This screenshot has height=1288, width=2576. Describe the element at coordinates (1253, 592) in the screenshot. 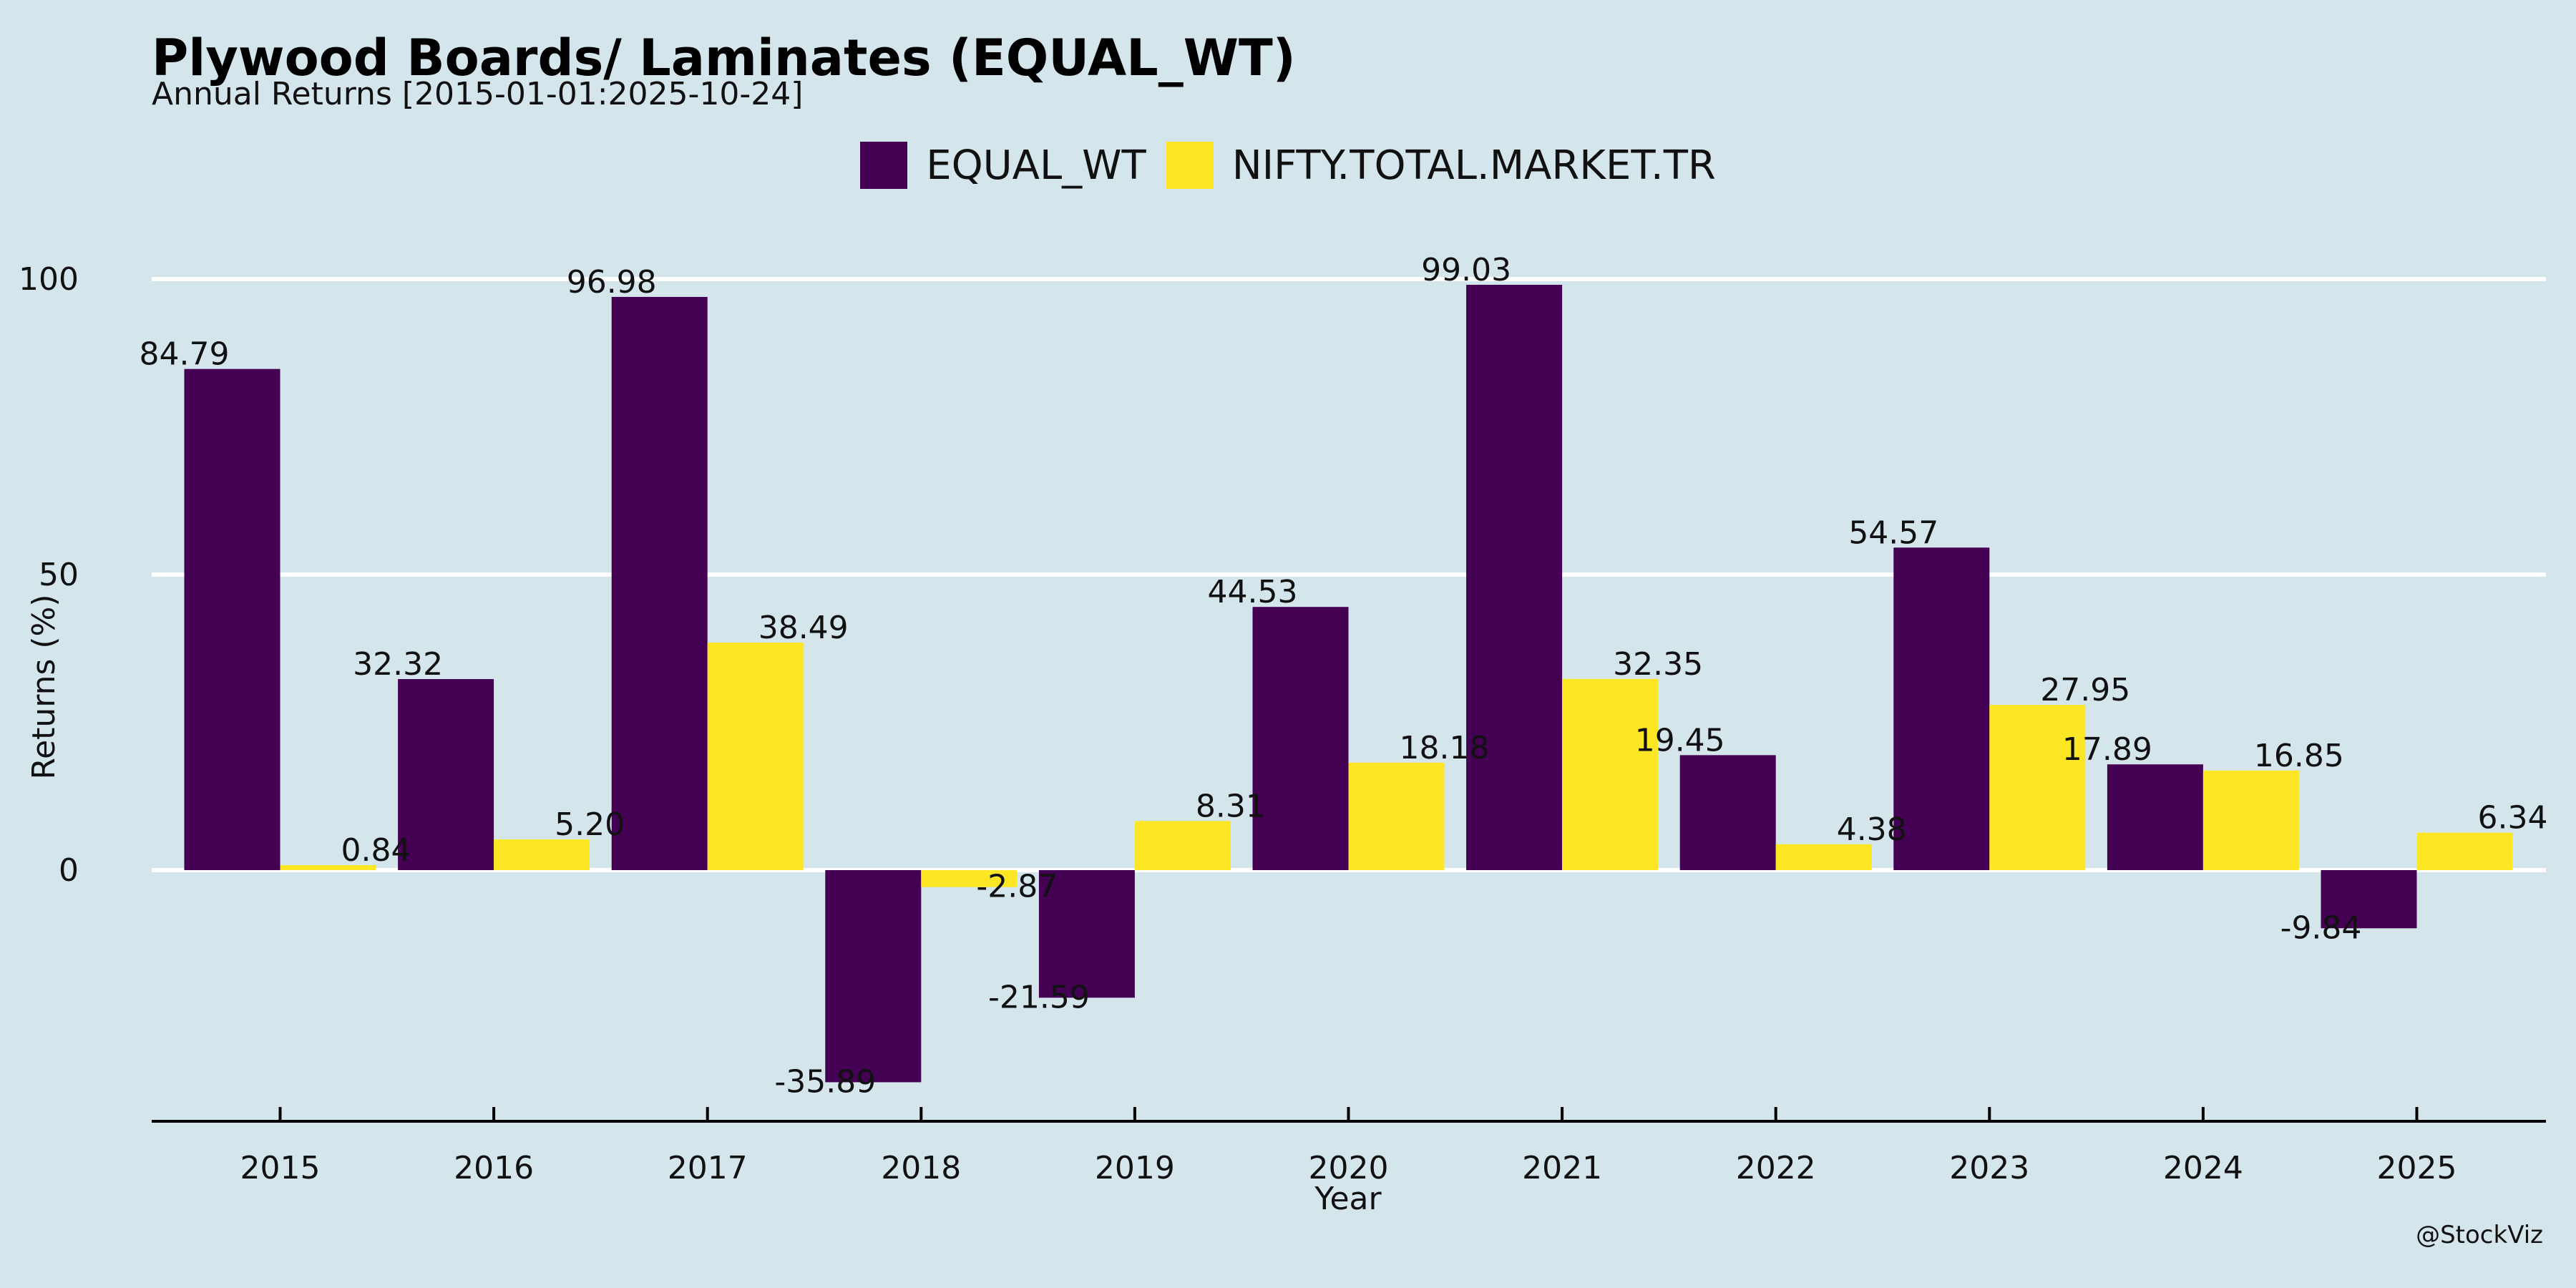

I see `data-label: 44.53` at that location.